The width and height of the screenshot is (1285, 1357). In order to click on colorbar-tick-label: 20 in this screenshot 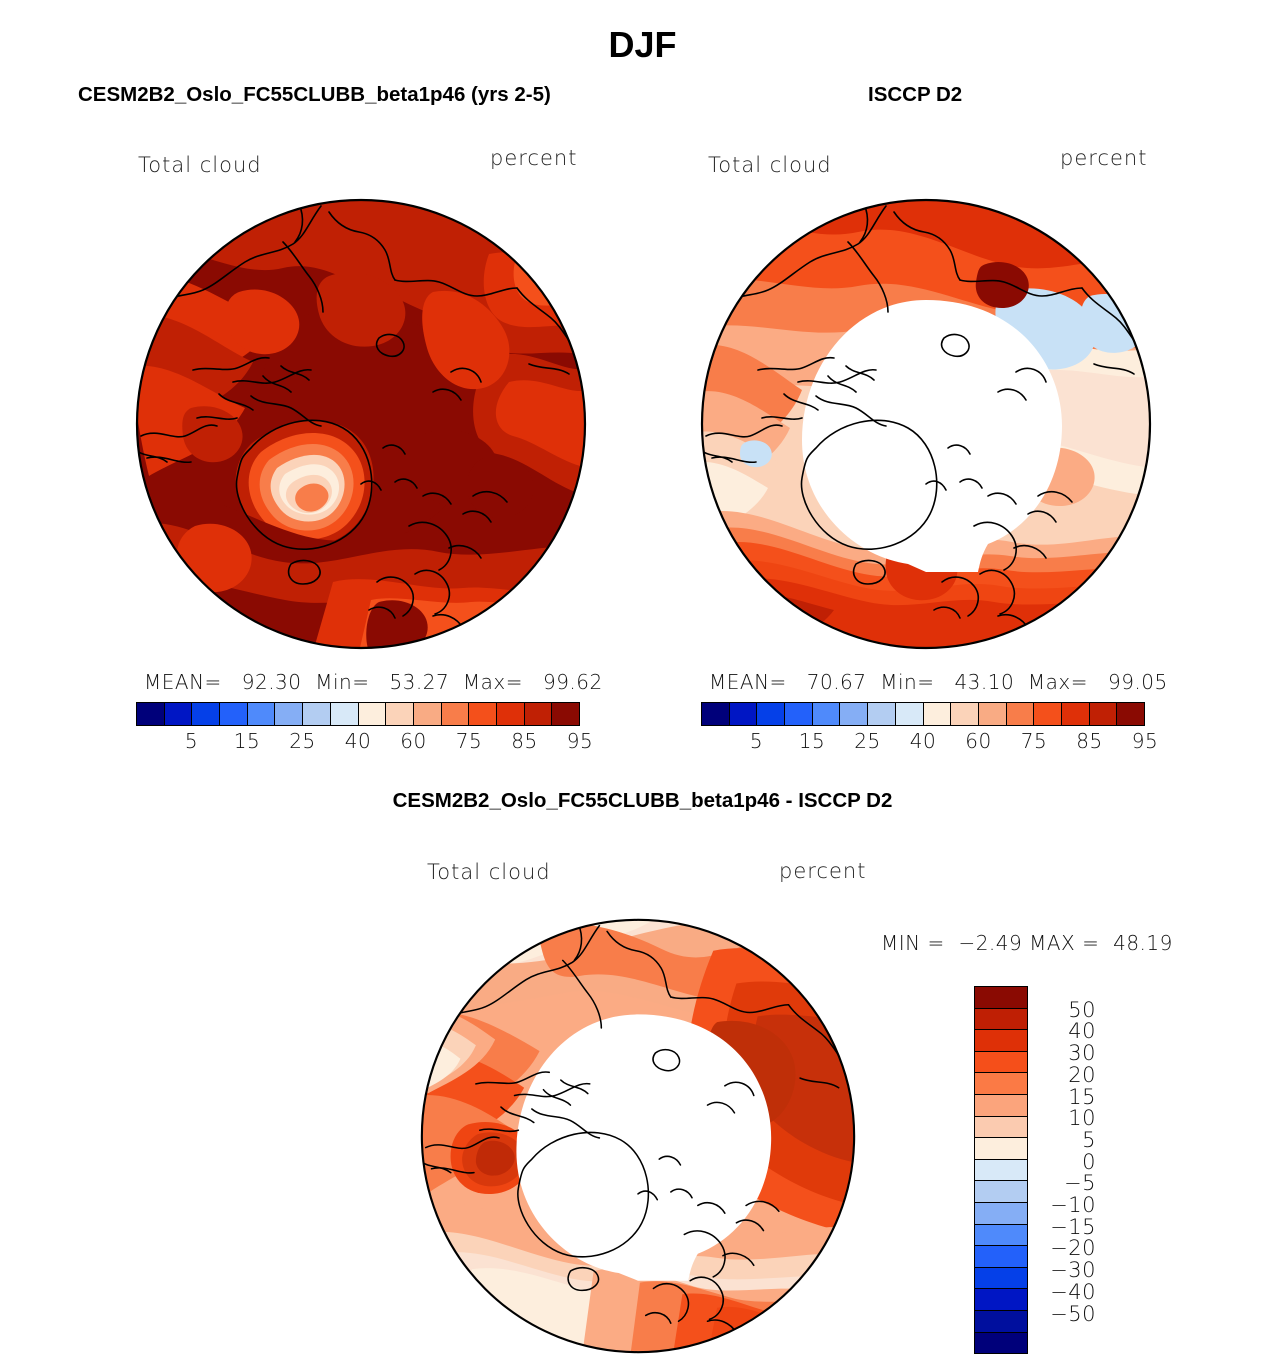, I will do `click(1082, 1074)`.